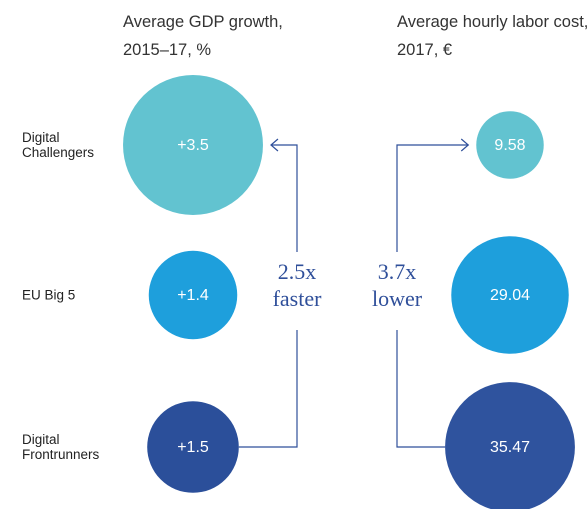 The height and width of the screenshot is (509, 588). I want to click on bubble-label: +1.5, so click(193, 447).